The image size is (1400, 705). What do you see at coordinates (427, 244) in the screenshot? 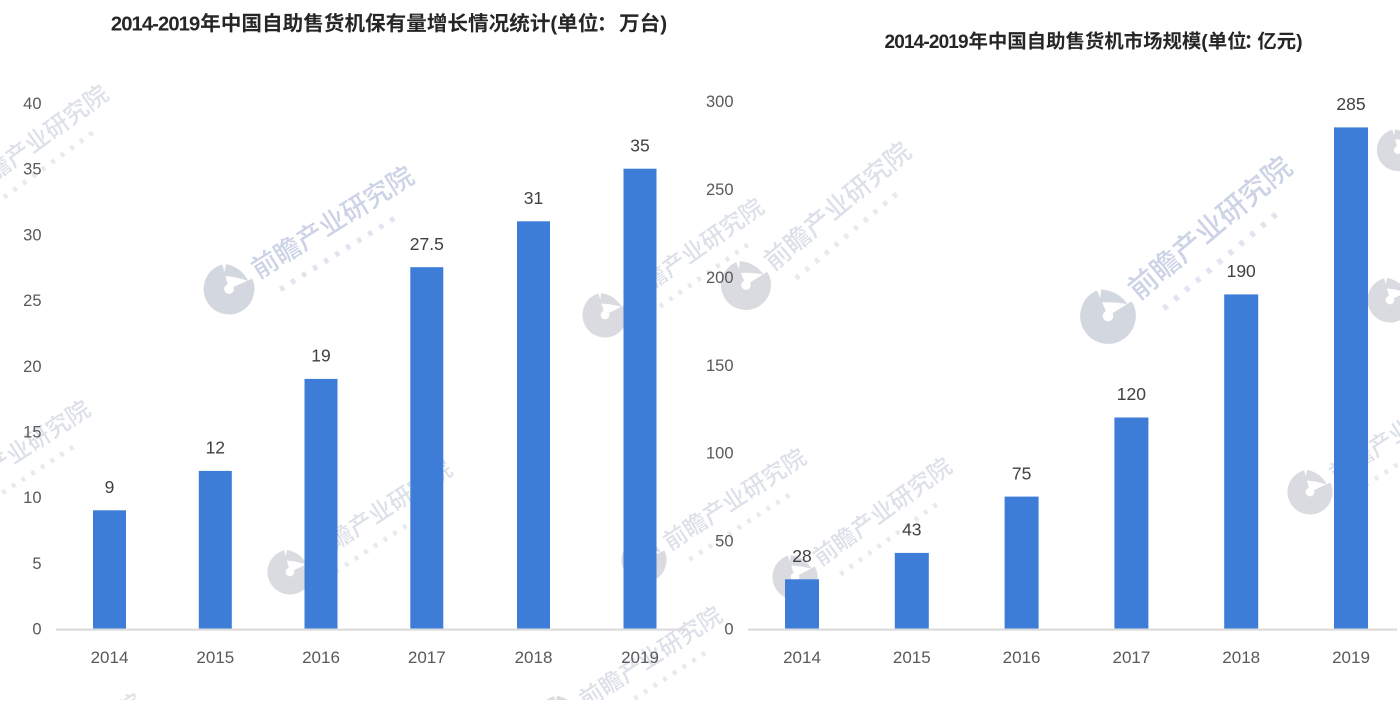
I see `svg-text: 27.5` at bounding box center [427, 244].